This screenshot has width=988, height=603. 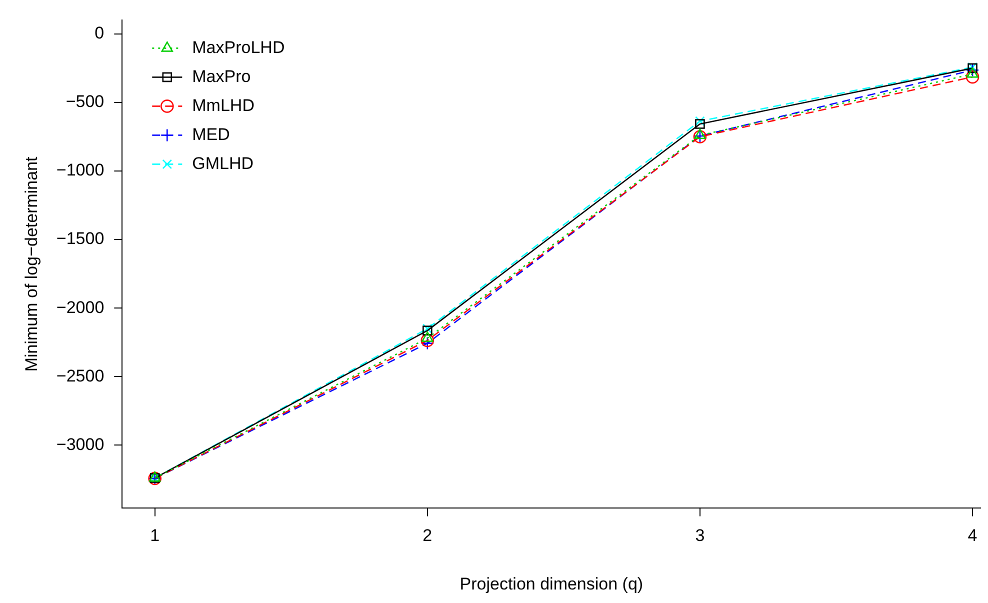 What do you see at coordinates (552, 584) in the screenshot?
I see `x-axis-title: Projection dimension (q)` at bounding box center [552, 584].